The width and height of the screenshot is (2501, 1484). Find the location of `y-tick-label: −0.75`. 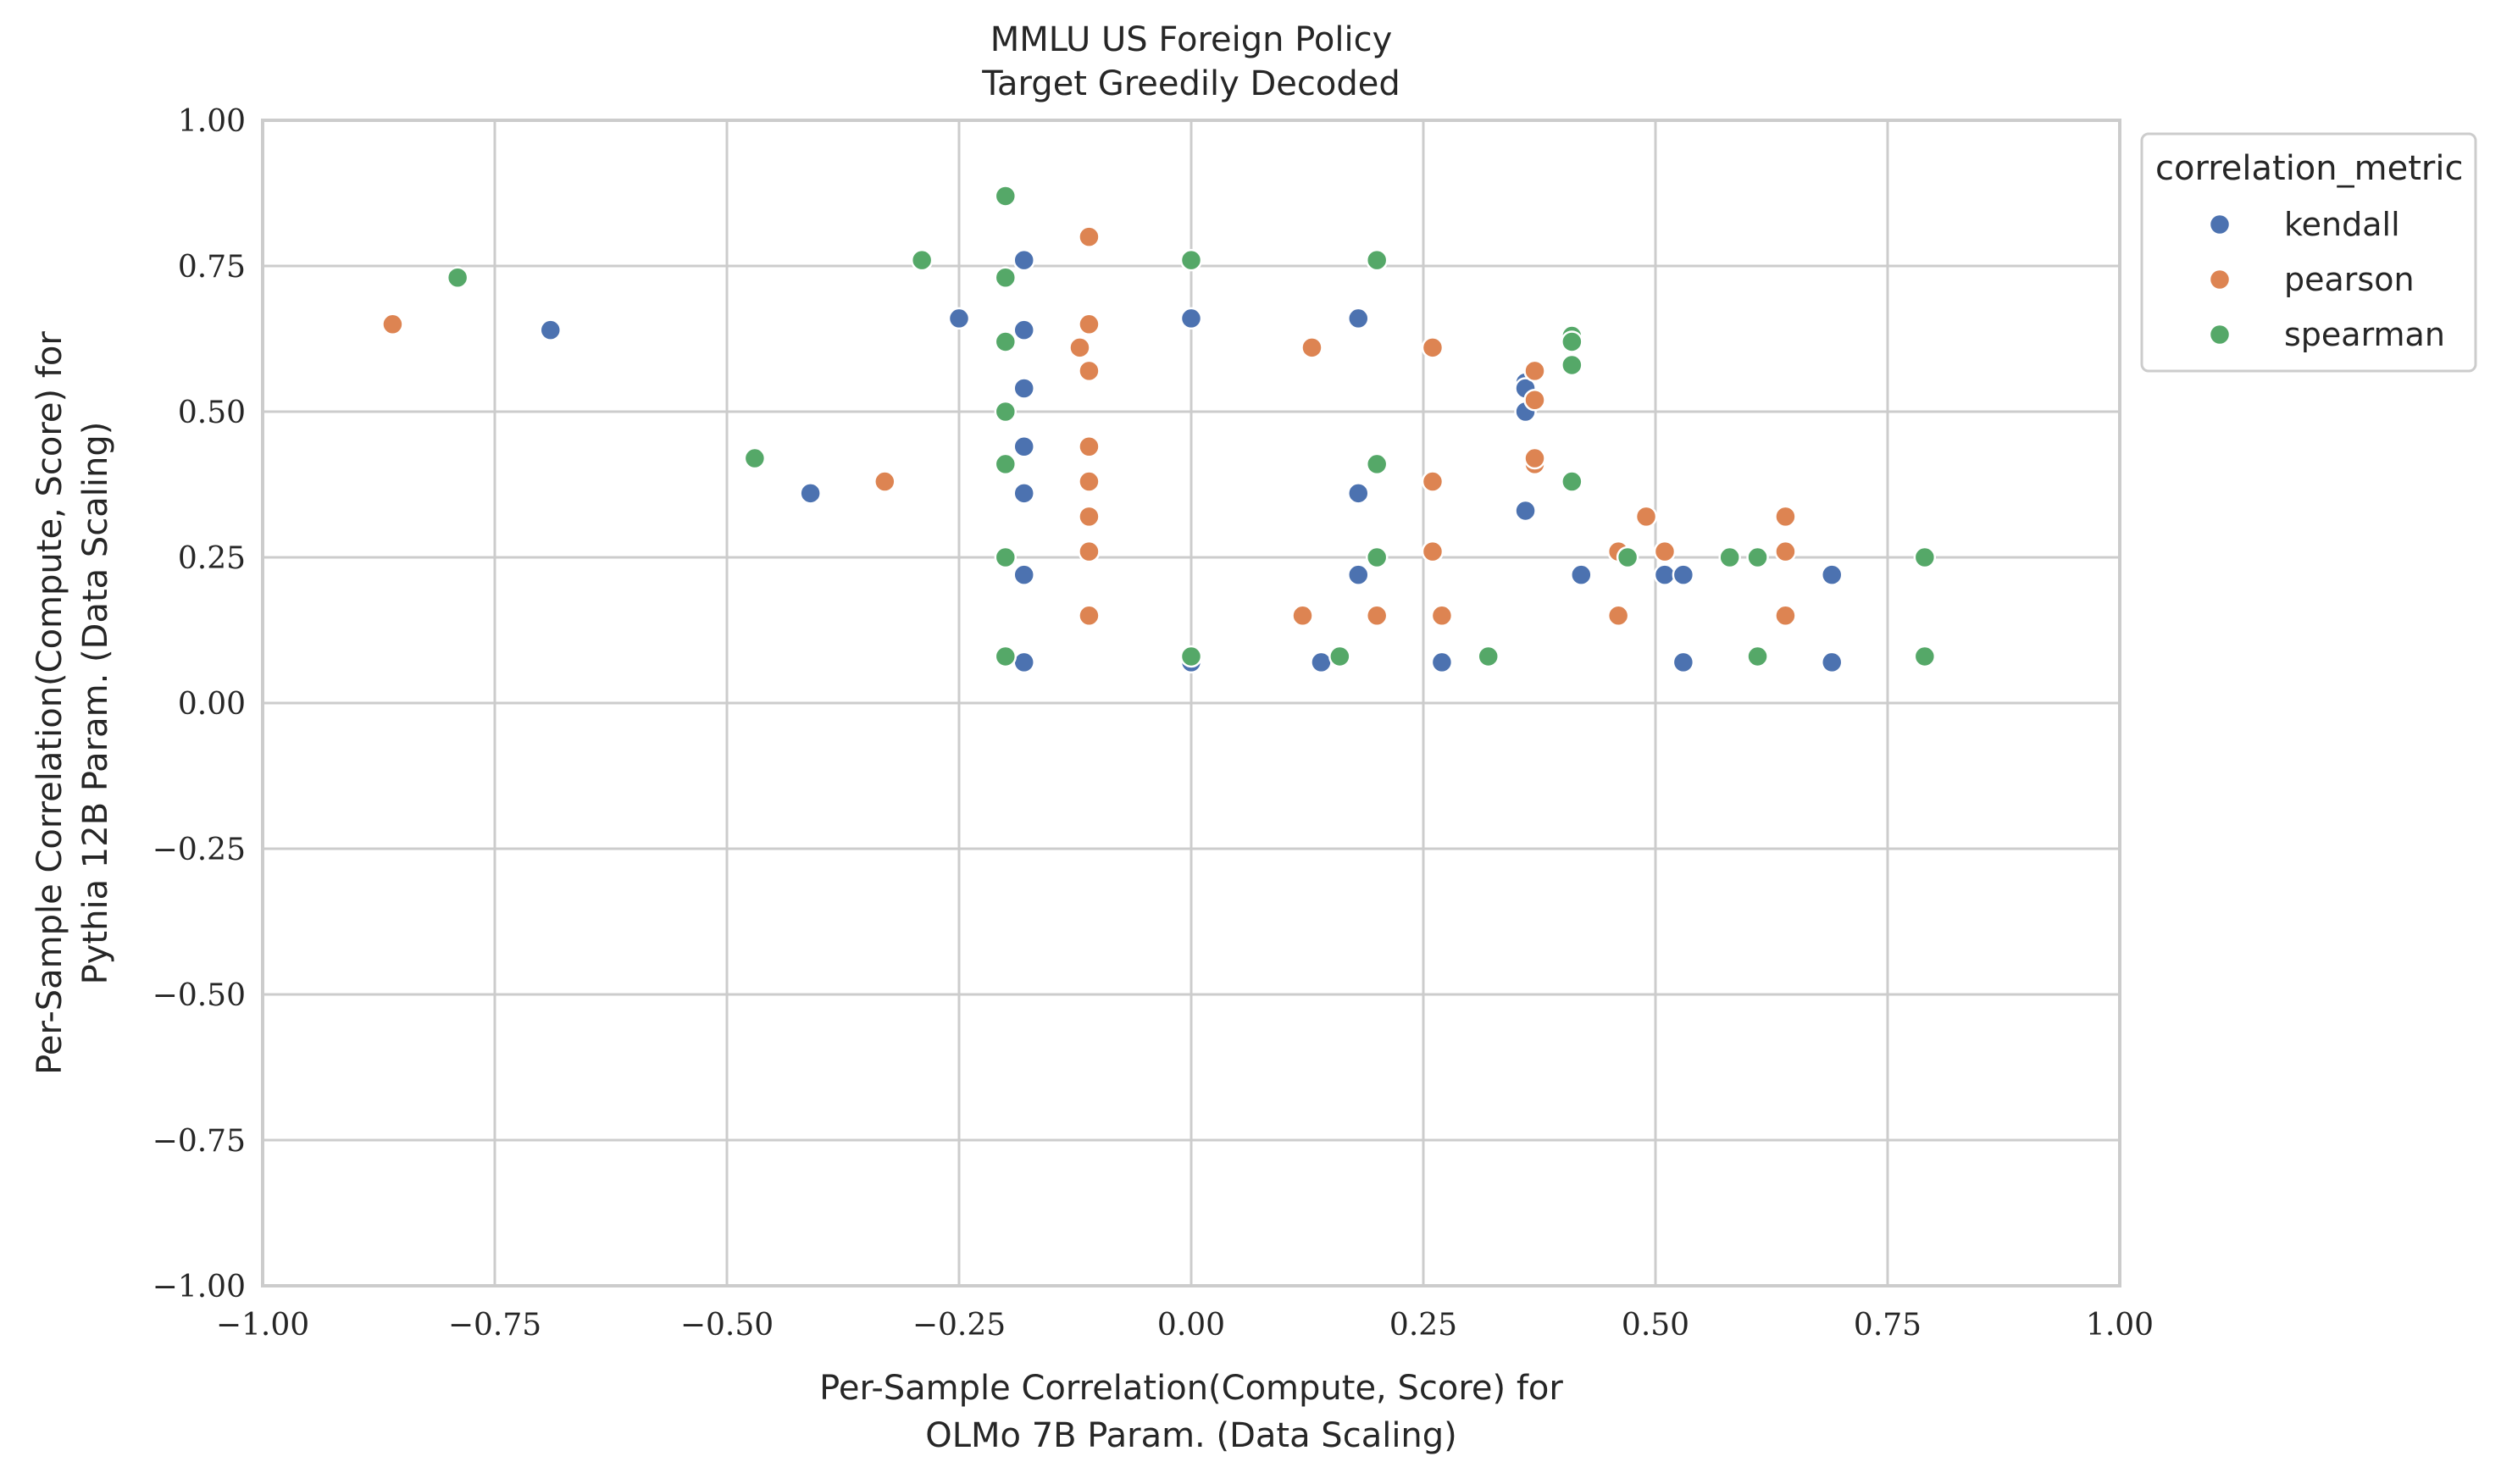

y-tick-label: −0.75 is located at coordinates (199, 1141).